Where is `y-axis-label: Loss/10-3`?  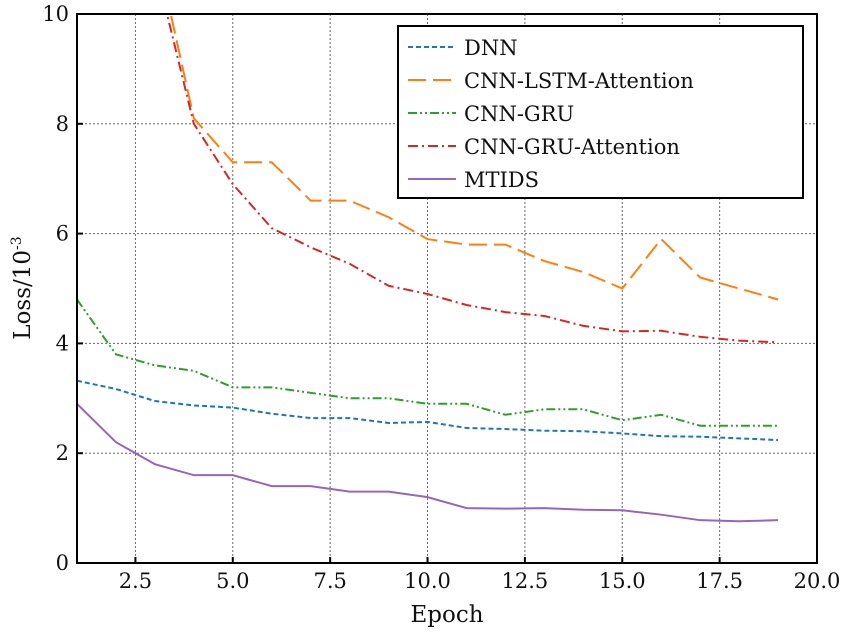
y-axis-label: Loss/10-3 is located at coordinates (22, 287).